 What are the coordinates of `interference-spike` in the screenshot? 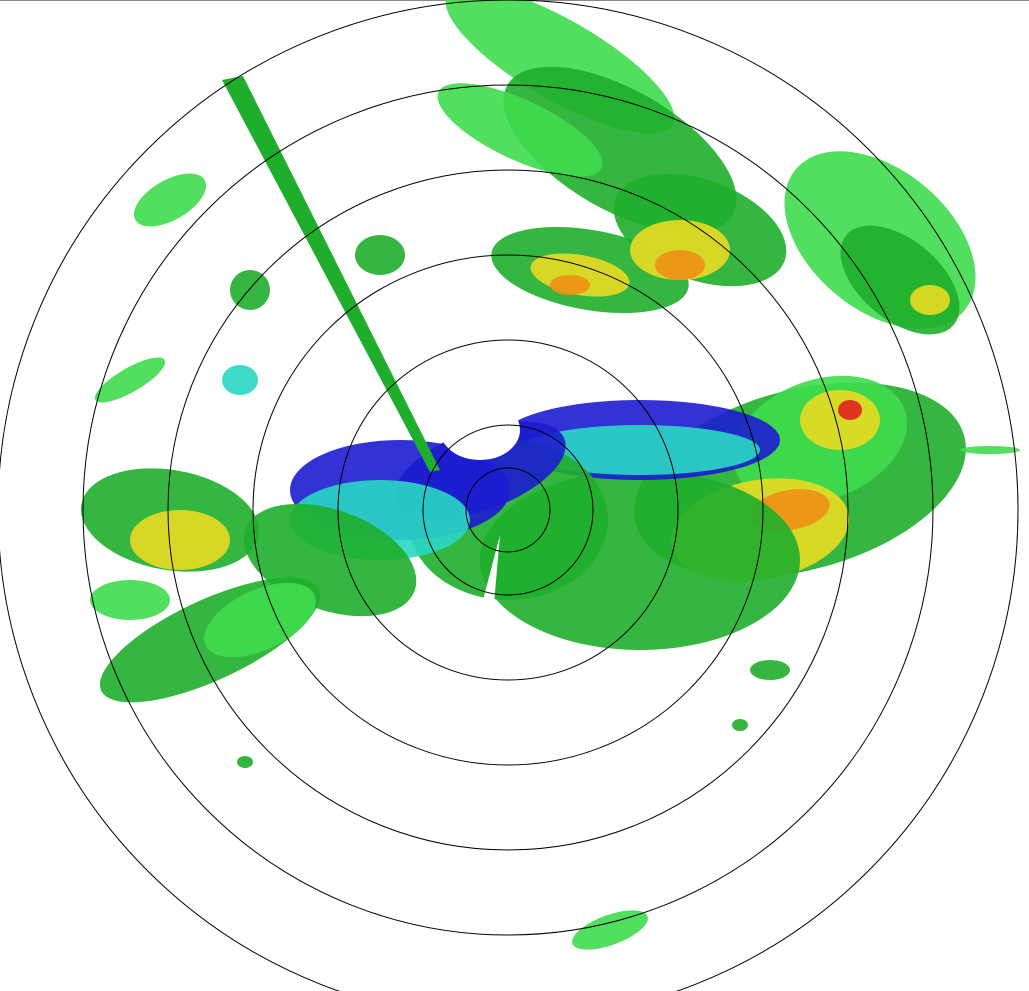 It's located at (331, 274).